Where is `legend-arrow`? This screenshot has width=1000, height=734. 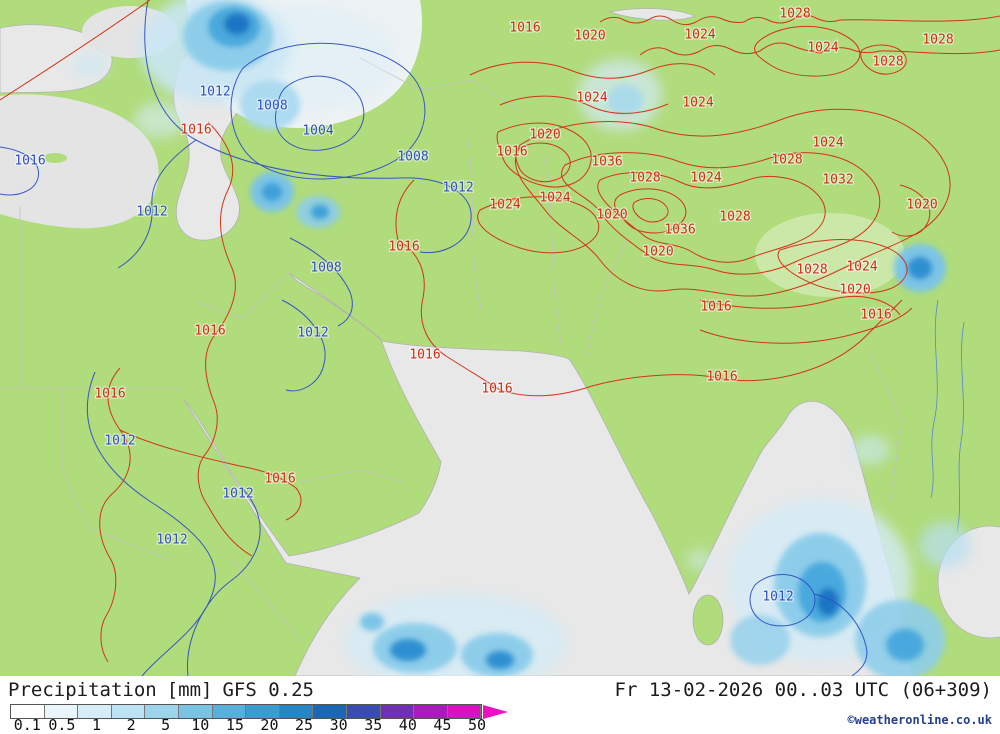 legend-arrow is located at coordinates (496, 711).